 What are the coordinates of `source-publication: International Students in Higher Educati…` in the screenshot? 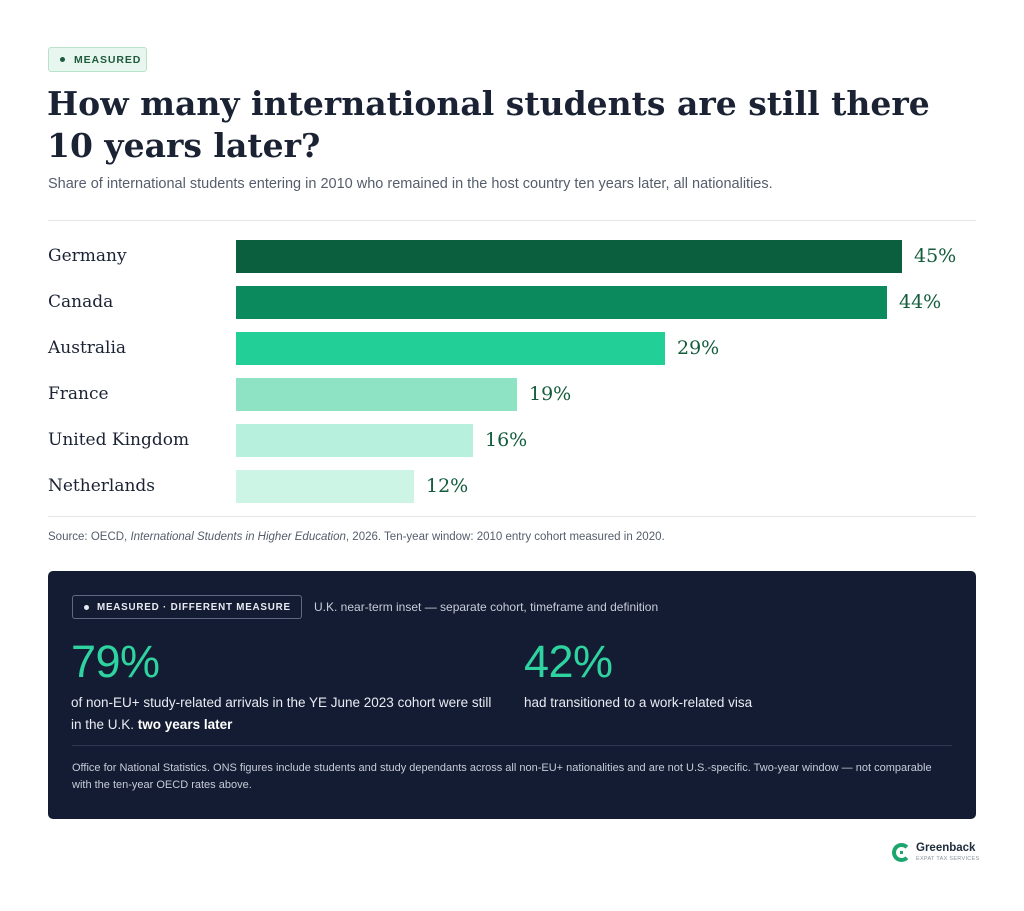 It's located at (238, 537).